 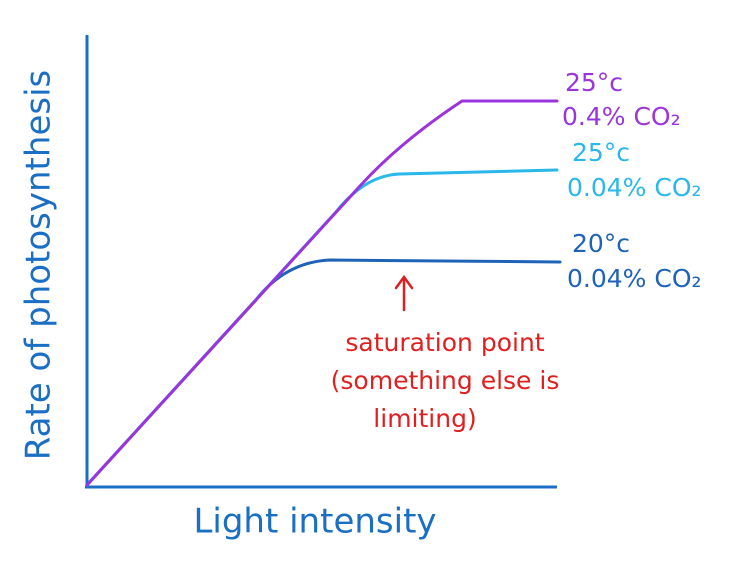 I want to click on arrow, so click(x=404, y=293).